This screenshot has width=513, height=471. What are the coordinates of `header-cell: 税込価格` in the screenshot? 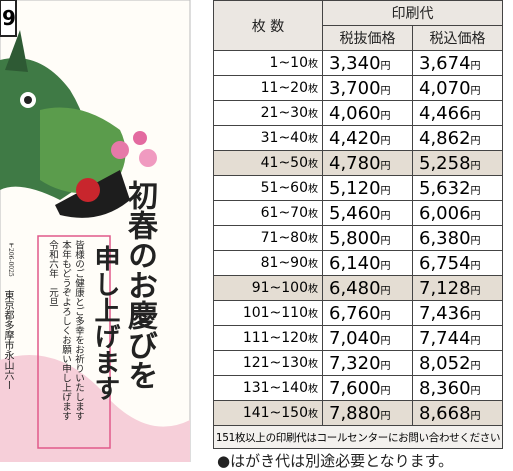 It's located at (457, 38).